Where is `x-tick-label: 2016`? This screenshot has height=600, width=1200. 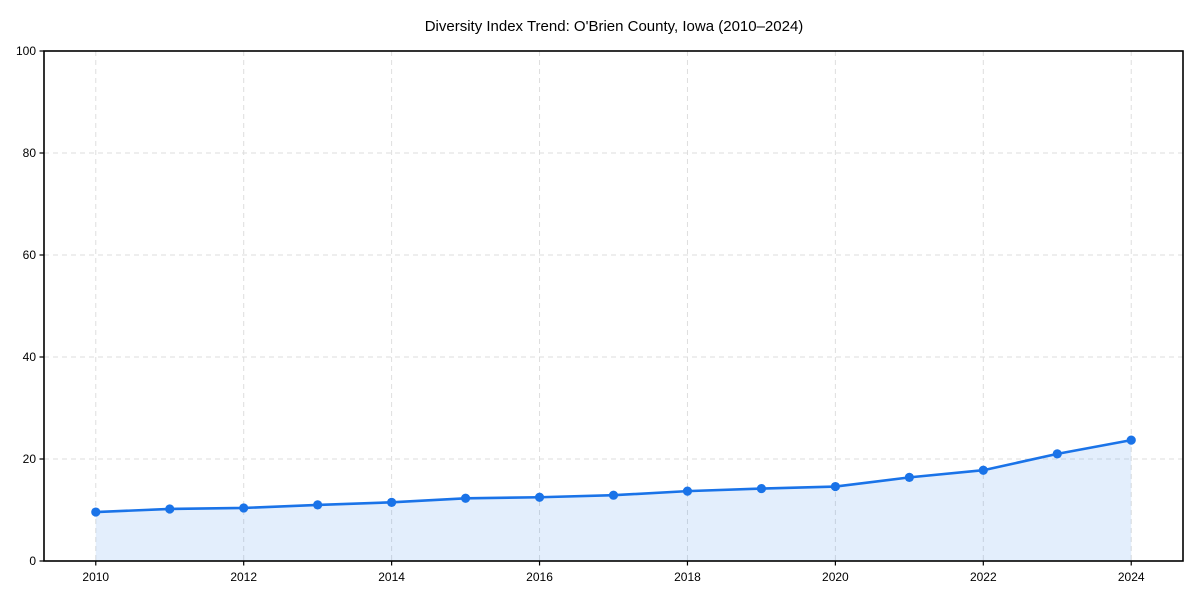 x-tick-label: 2016 is located at coordinates (539, 577).